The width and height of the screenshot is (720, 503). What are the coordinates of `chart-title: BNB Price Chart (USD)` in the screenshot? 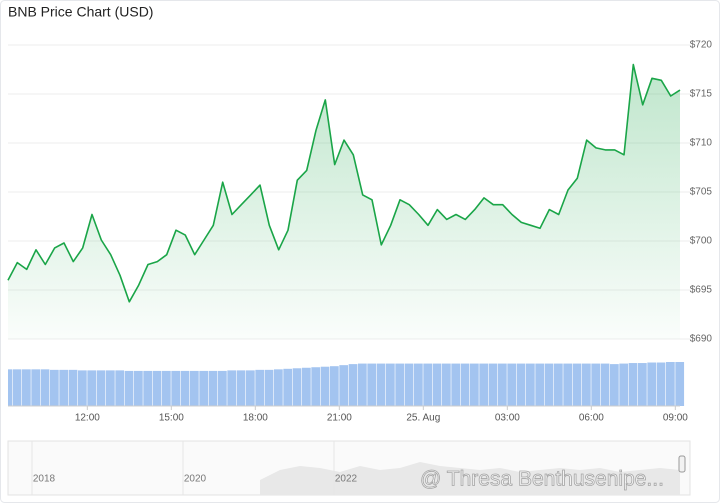 It's located at (80, 12).